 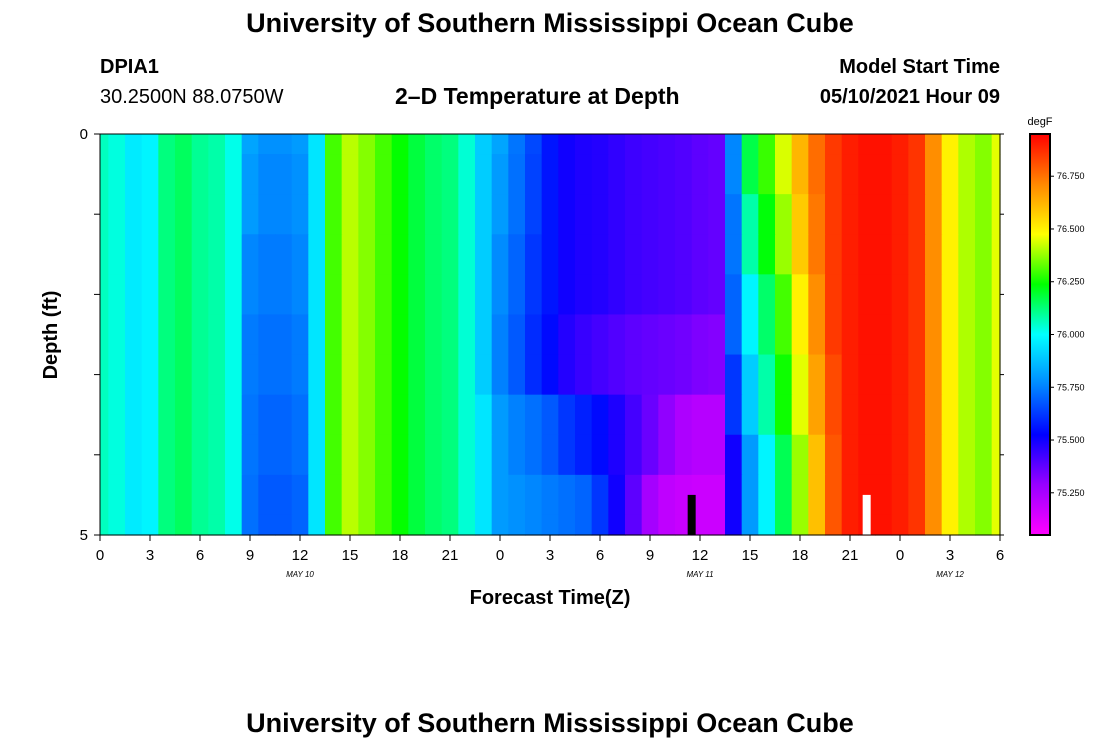 I want to click on colorbar-tick-label: 75.500, so click(x=1071, y=440).